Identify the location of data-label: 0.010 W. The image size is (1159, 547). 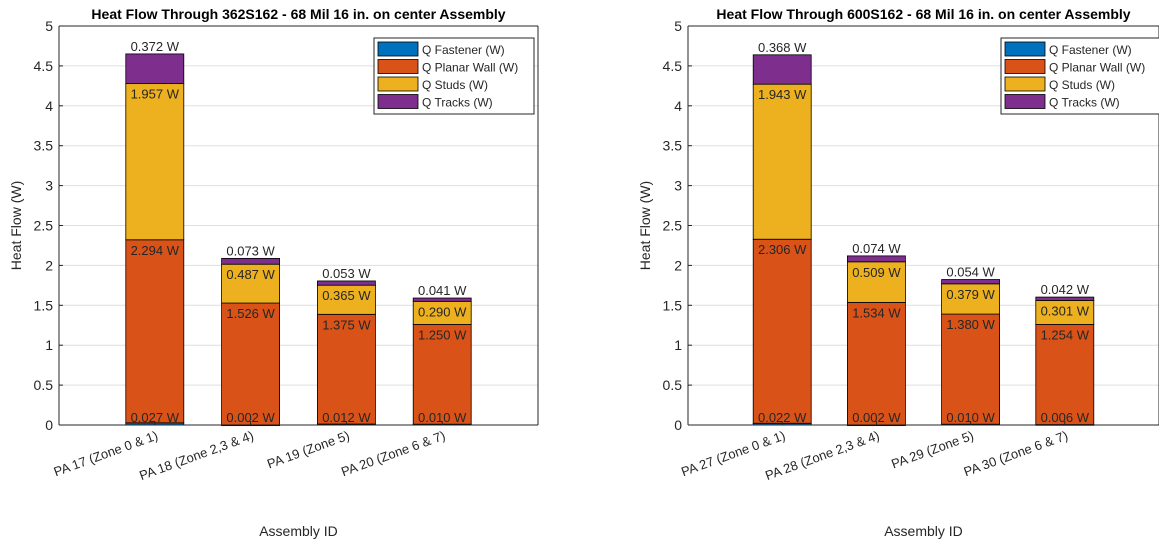
(442, 417).